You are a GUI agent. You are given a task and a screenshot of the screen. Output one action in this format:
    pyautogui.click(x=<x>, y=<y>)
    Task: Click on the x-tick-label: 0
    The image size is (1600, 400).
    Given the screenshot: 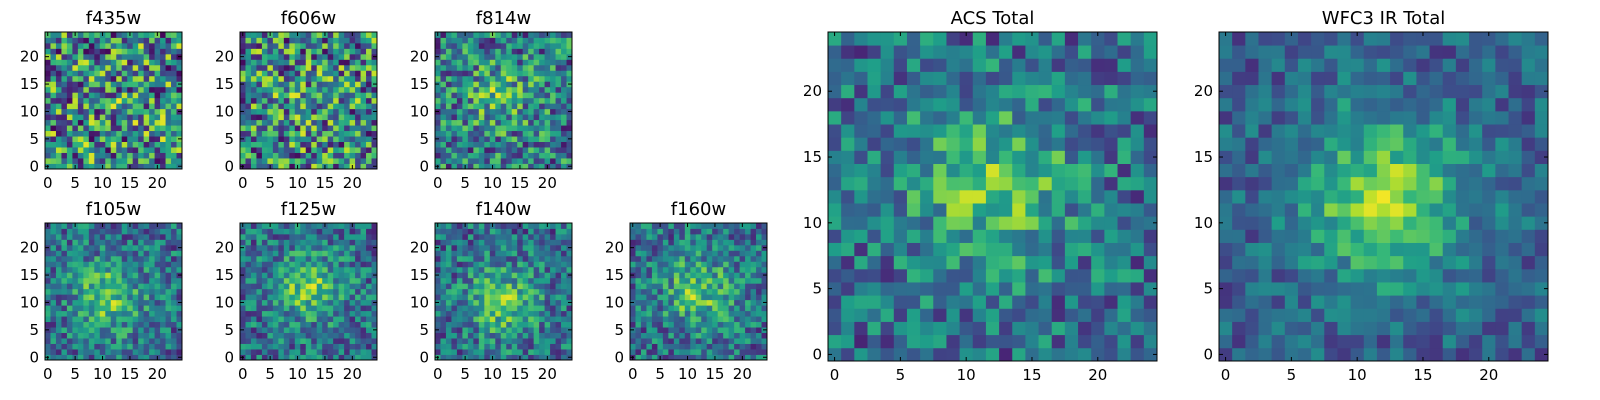 What is the action you would take?
    pyautogui.click(x=243, y=183)
    